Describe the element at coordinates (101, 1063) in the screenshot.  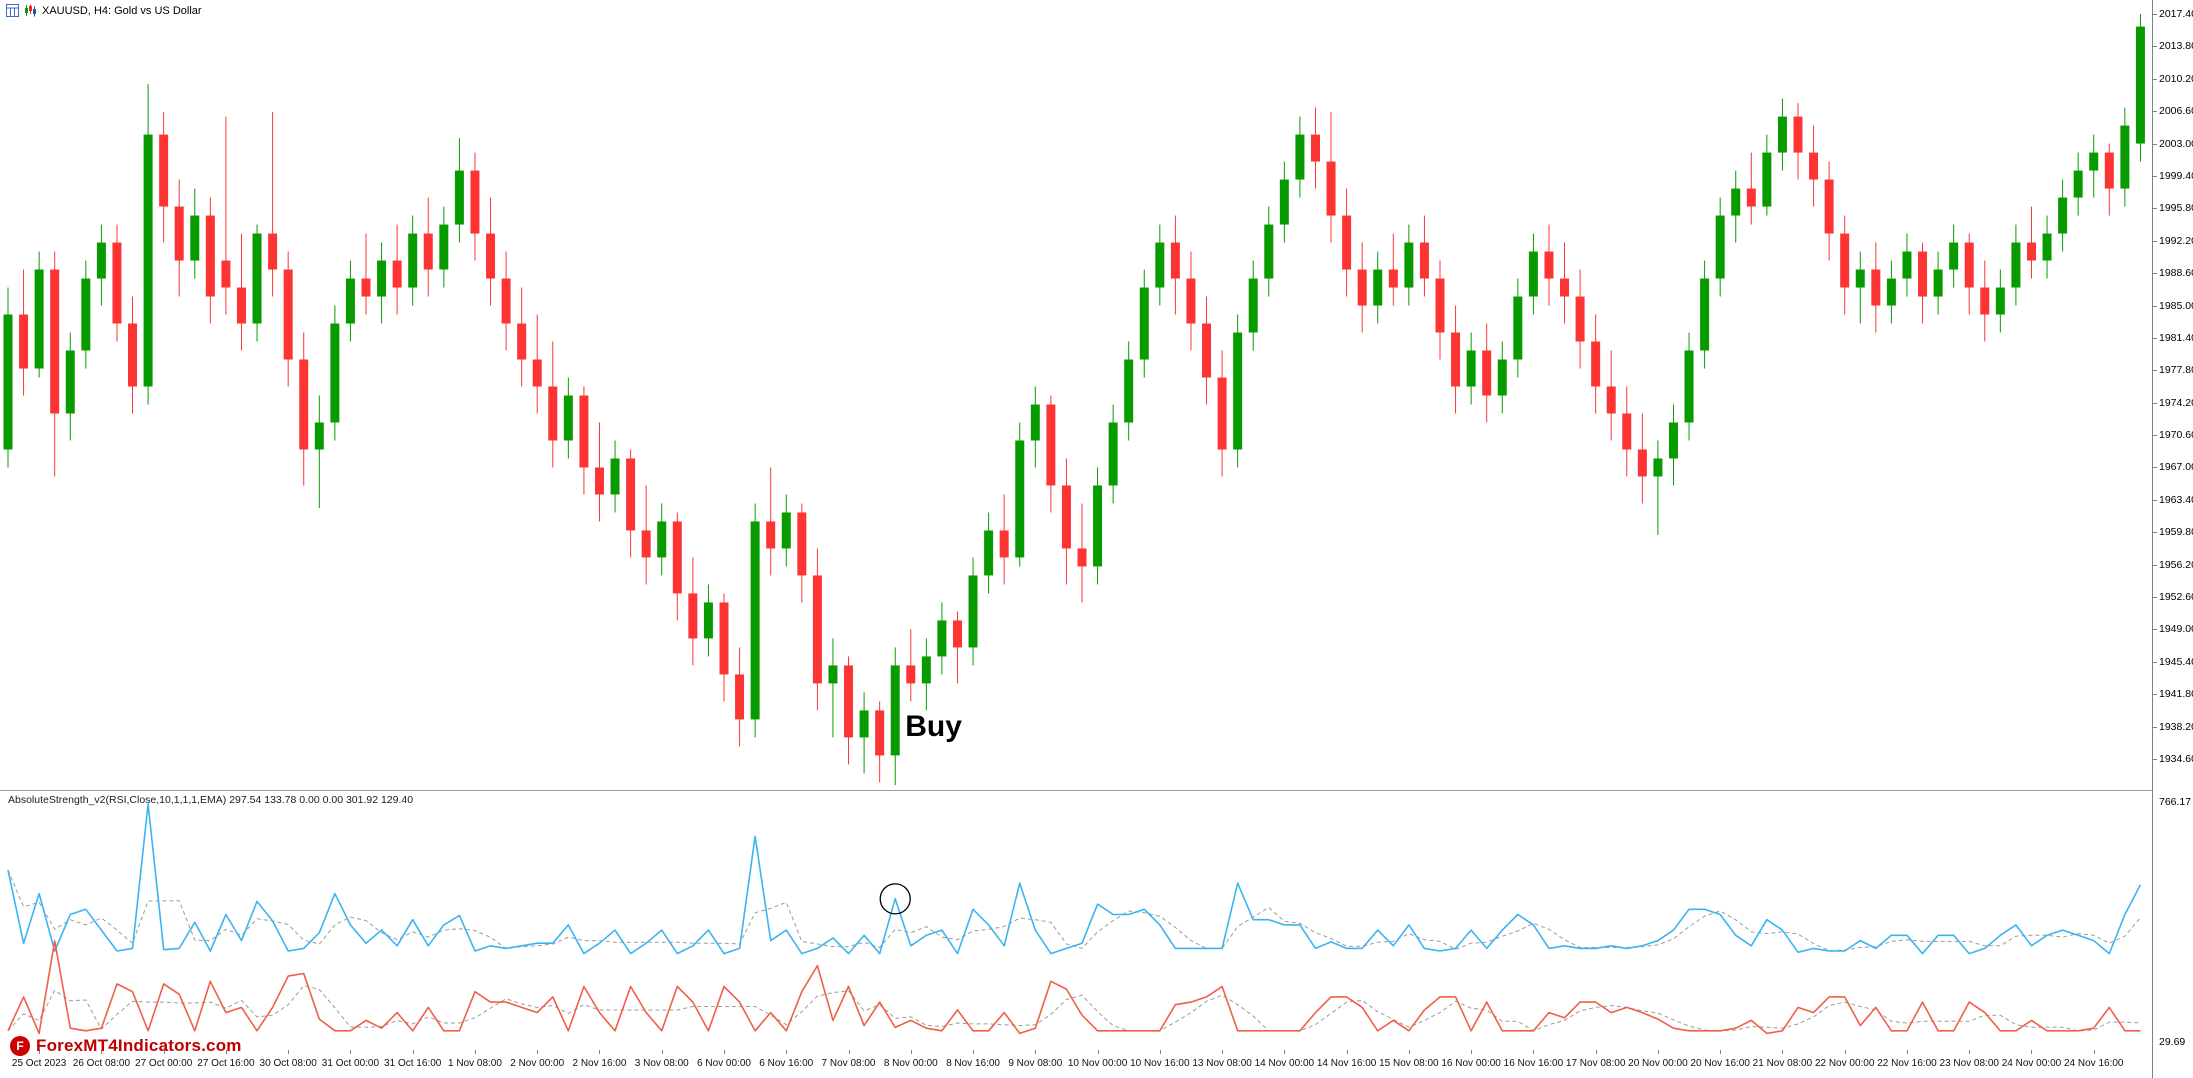
I see `time-axis-label: 26 Oct 08:00` at that location.